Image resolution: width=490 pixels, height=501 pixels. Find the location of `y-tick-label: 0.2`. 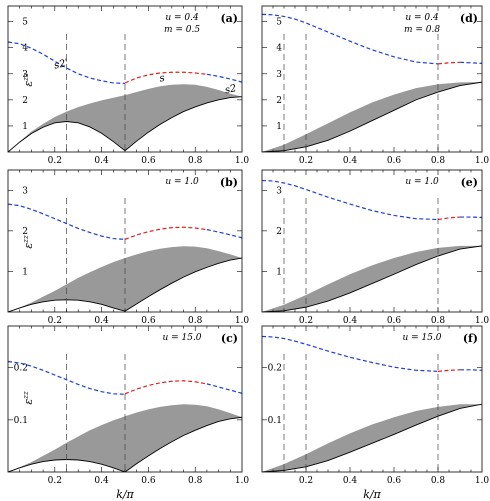

y-tick-label: 0.2 is located at coordinates (275, 369).